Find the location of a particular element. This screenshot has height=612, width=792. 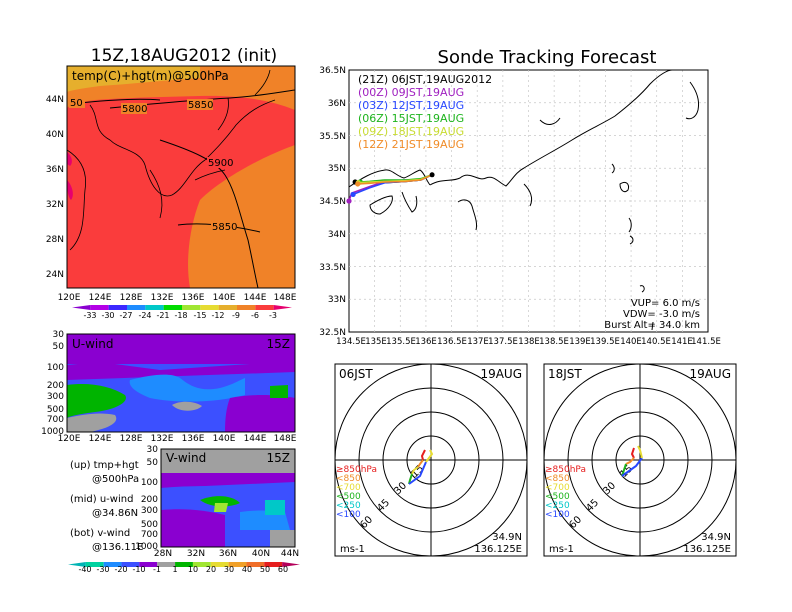

colorbar-tick-label: 40 is located at coordinates (247, 569).